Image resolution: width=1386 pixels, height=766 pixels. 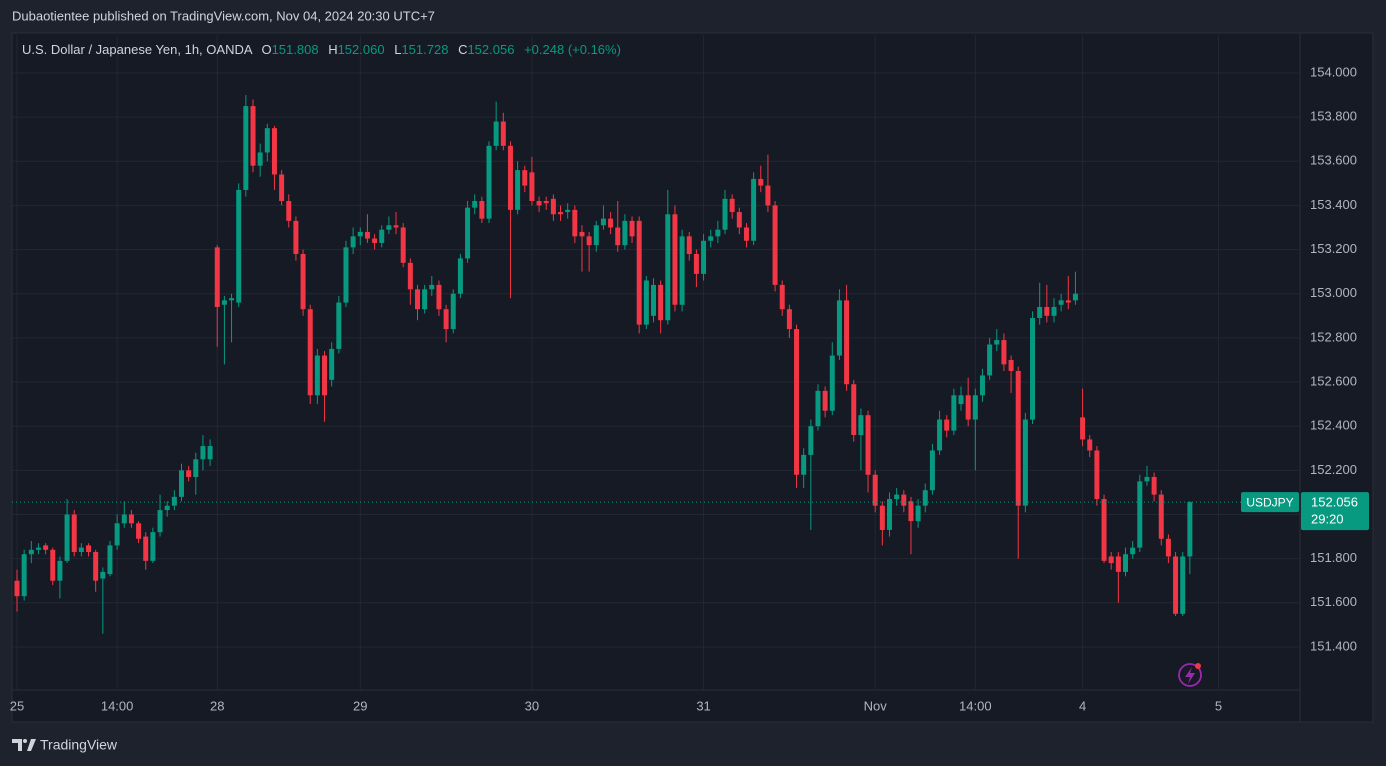 I want to click on y-tick-label: 151.800, so click(x=1333, y=557).